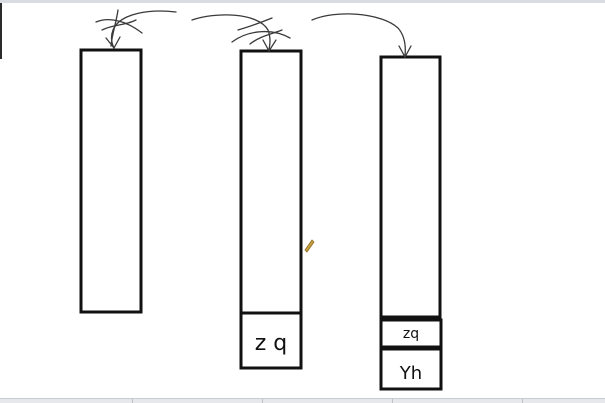 The height and width of the screenshot is (403, 605). Describe the element at coordinates (111, 181) in the screenshot. I see `column-1-box` at that location.